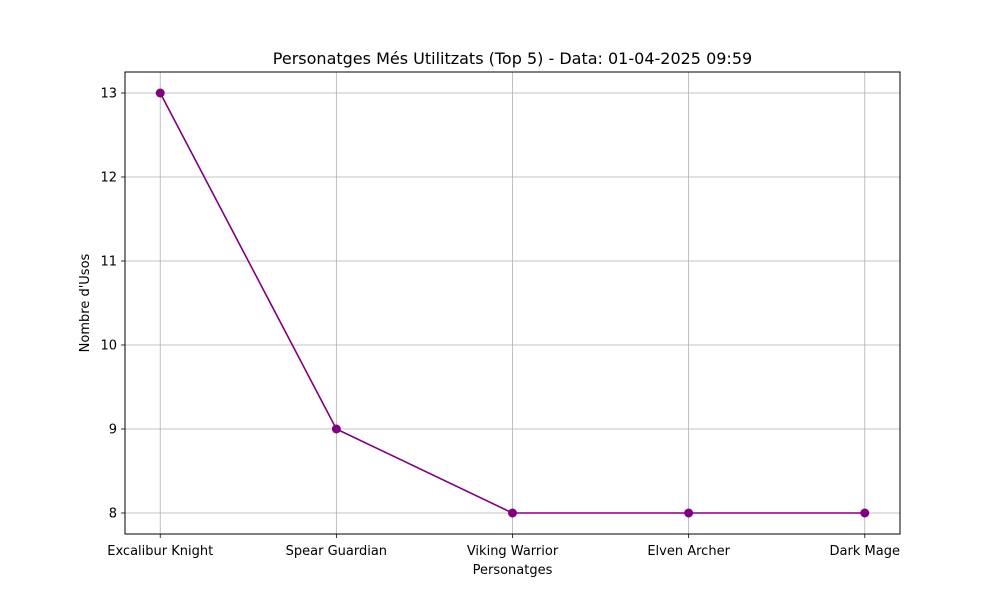 The image size is (1000, 600). What do you see at coordinates (688, 551) in the screenshot?
I see `x-tick-label: Elven Archer` at bounding box center [688, 551].